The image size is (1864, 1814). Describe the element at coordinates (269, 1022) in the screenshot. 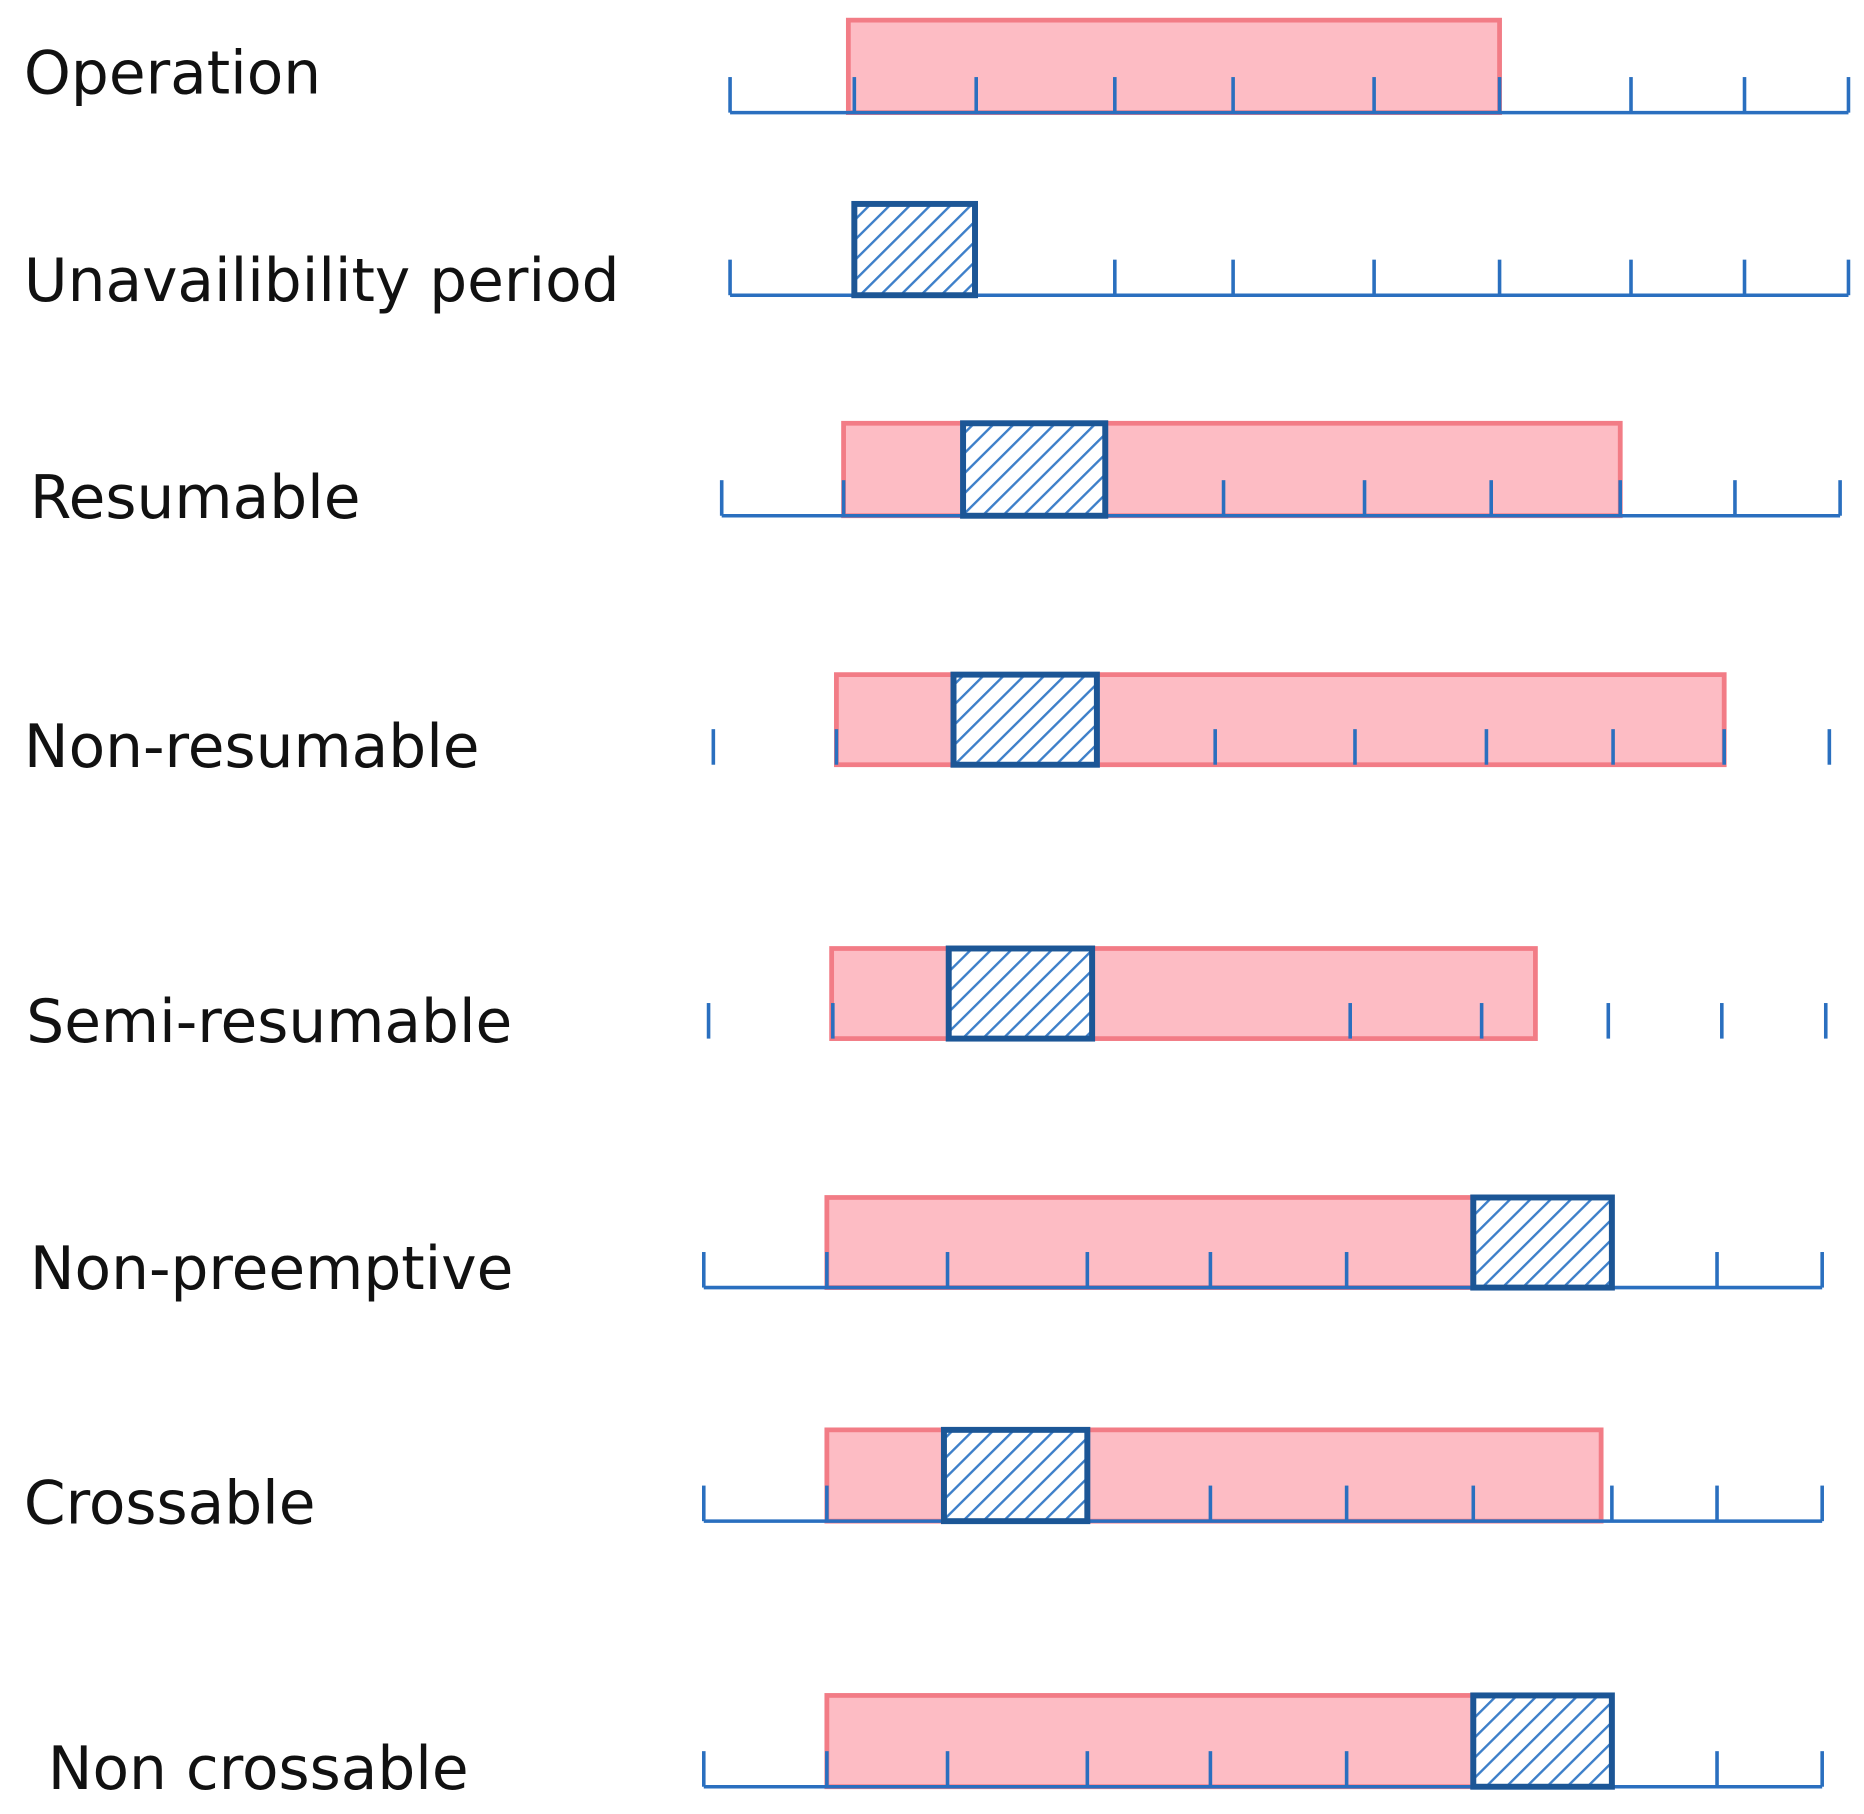

I see `row-label: Semi-resumable` at that location.